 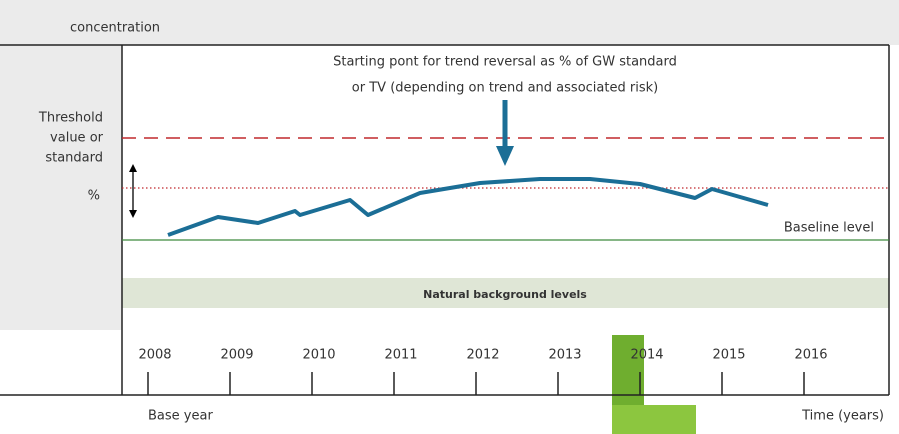 What do you see at coordinates (94, 196) in the screenshot?
I see `percent-label: %` at bounding box center [94, 196].